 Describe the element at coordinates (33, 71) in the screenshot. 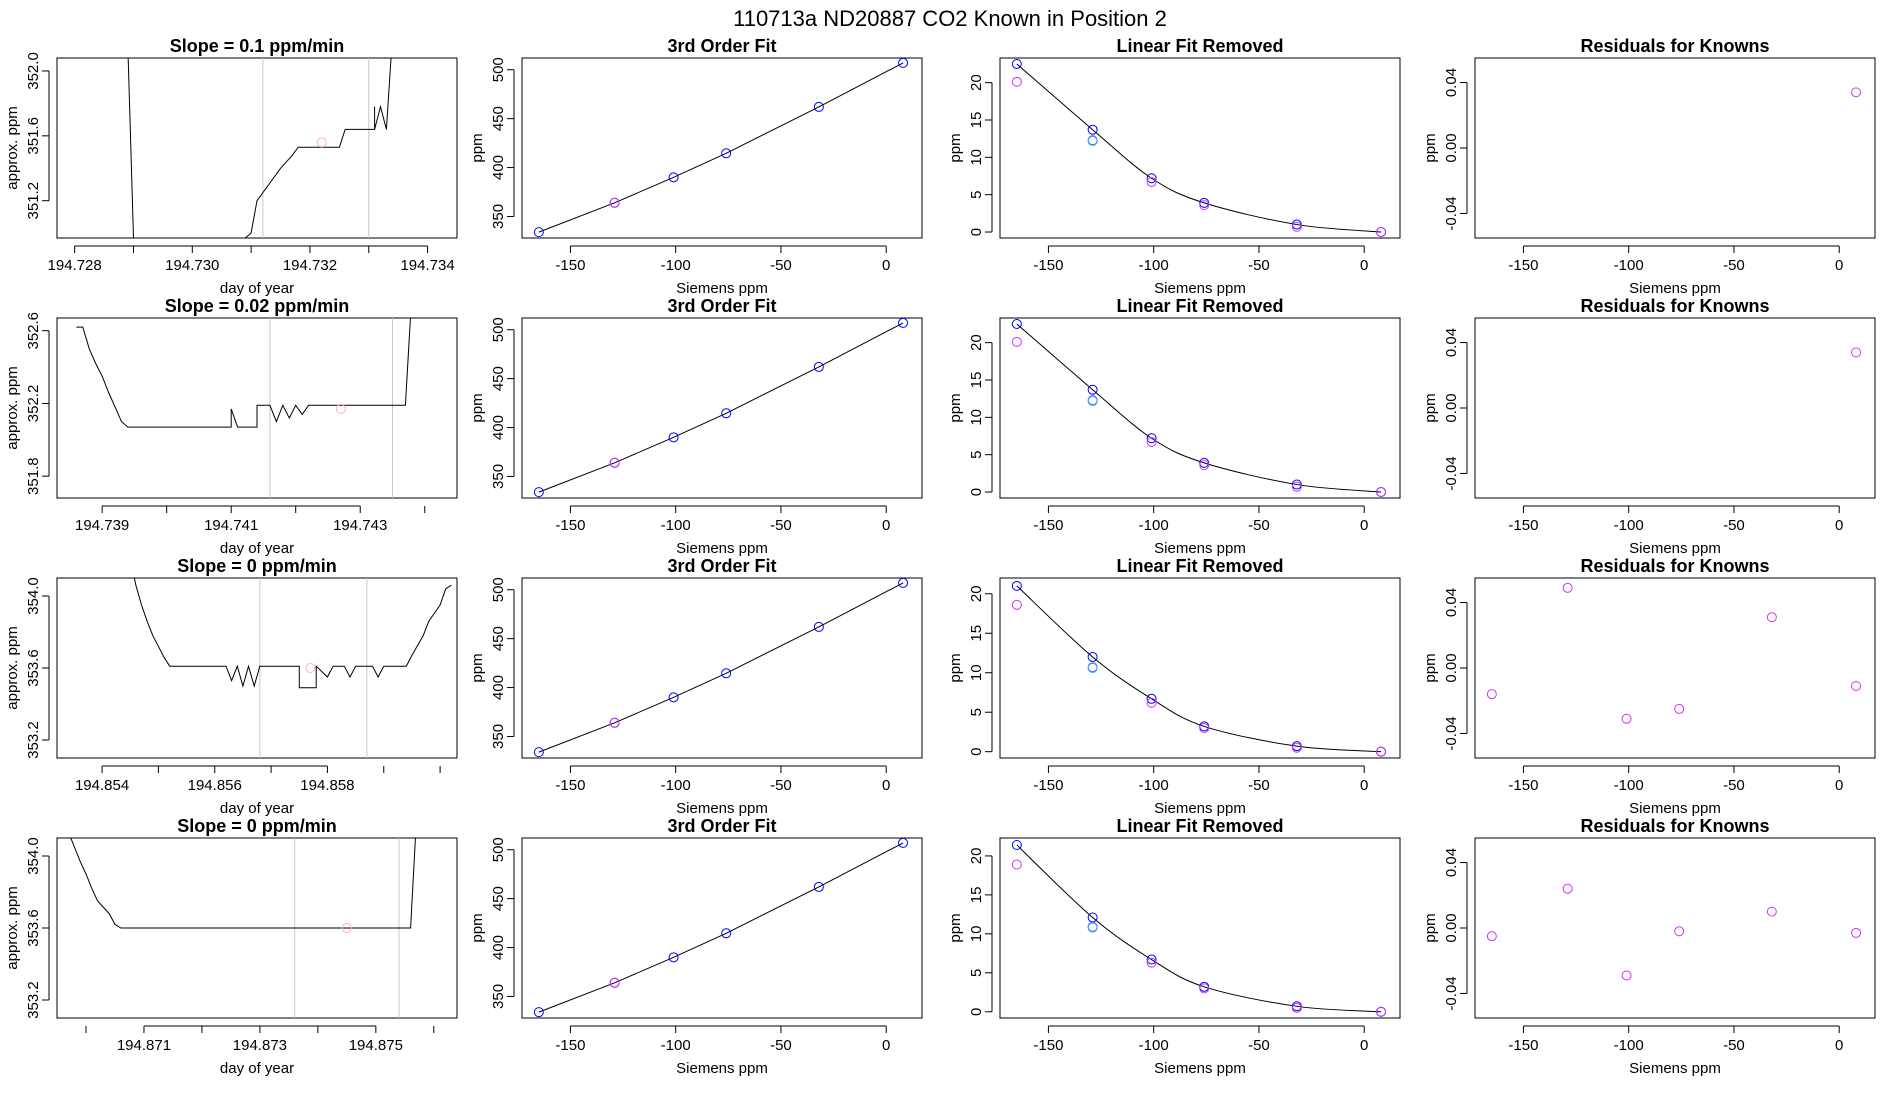

I see `y-tick-label: 352.0` at that location.